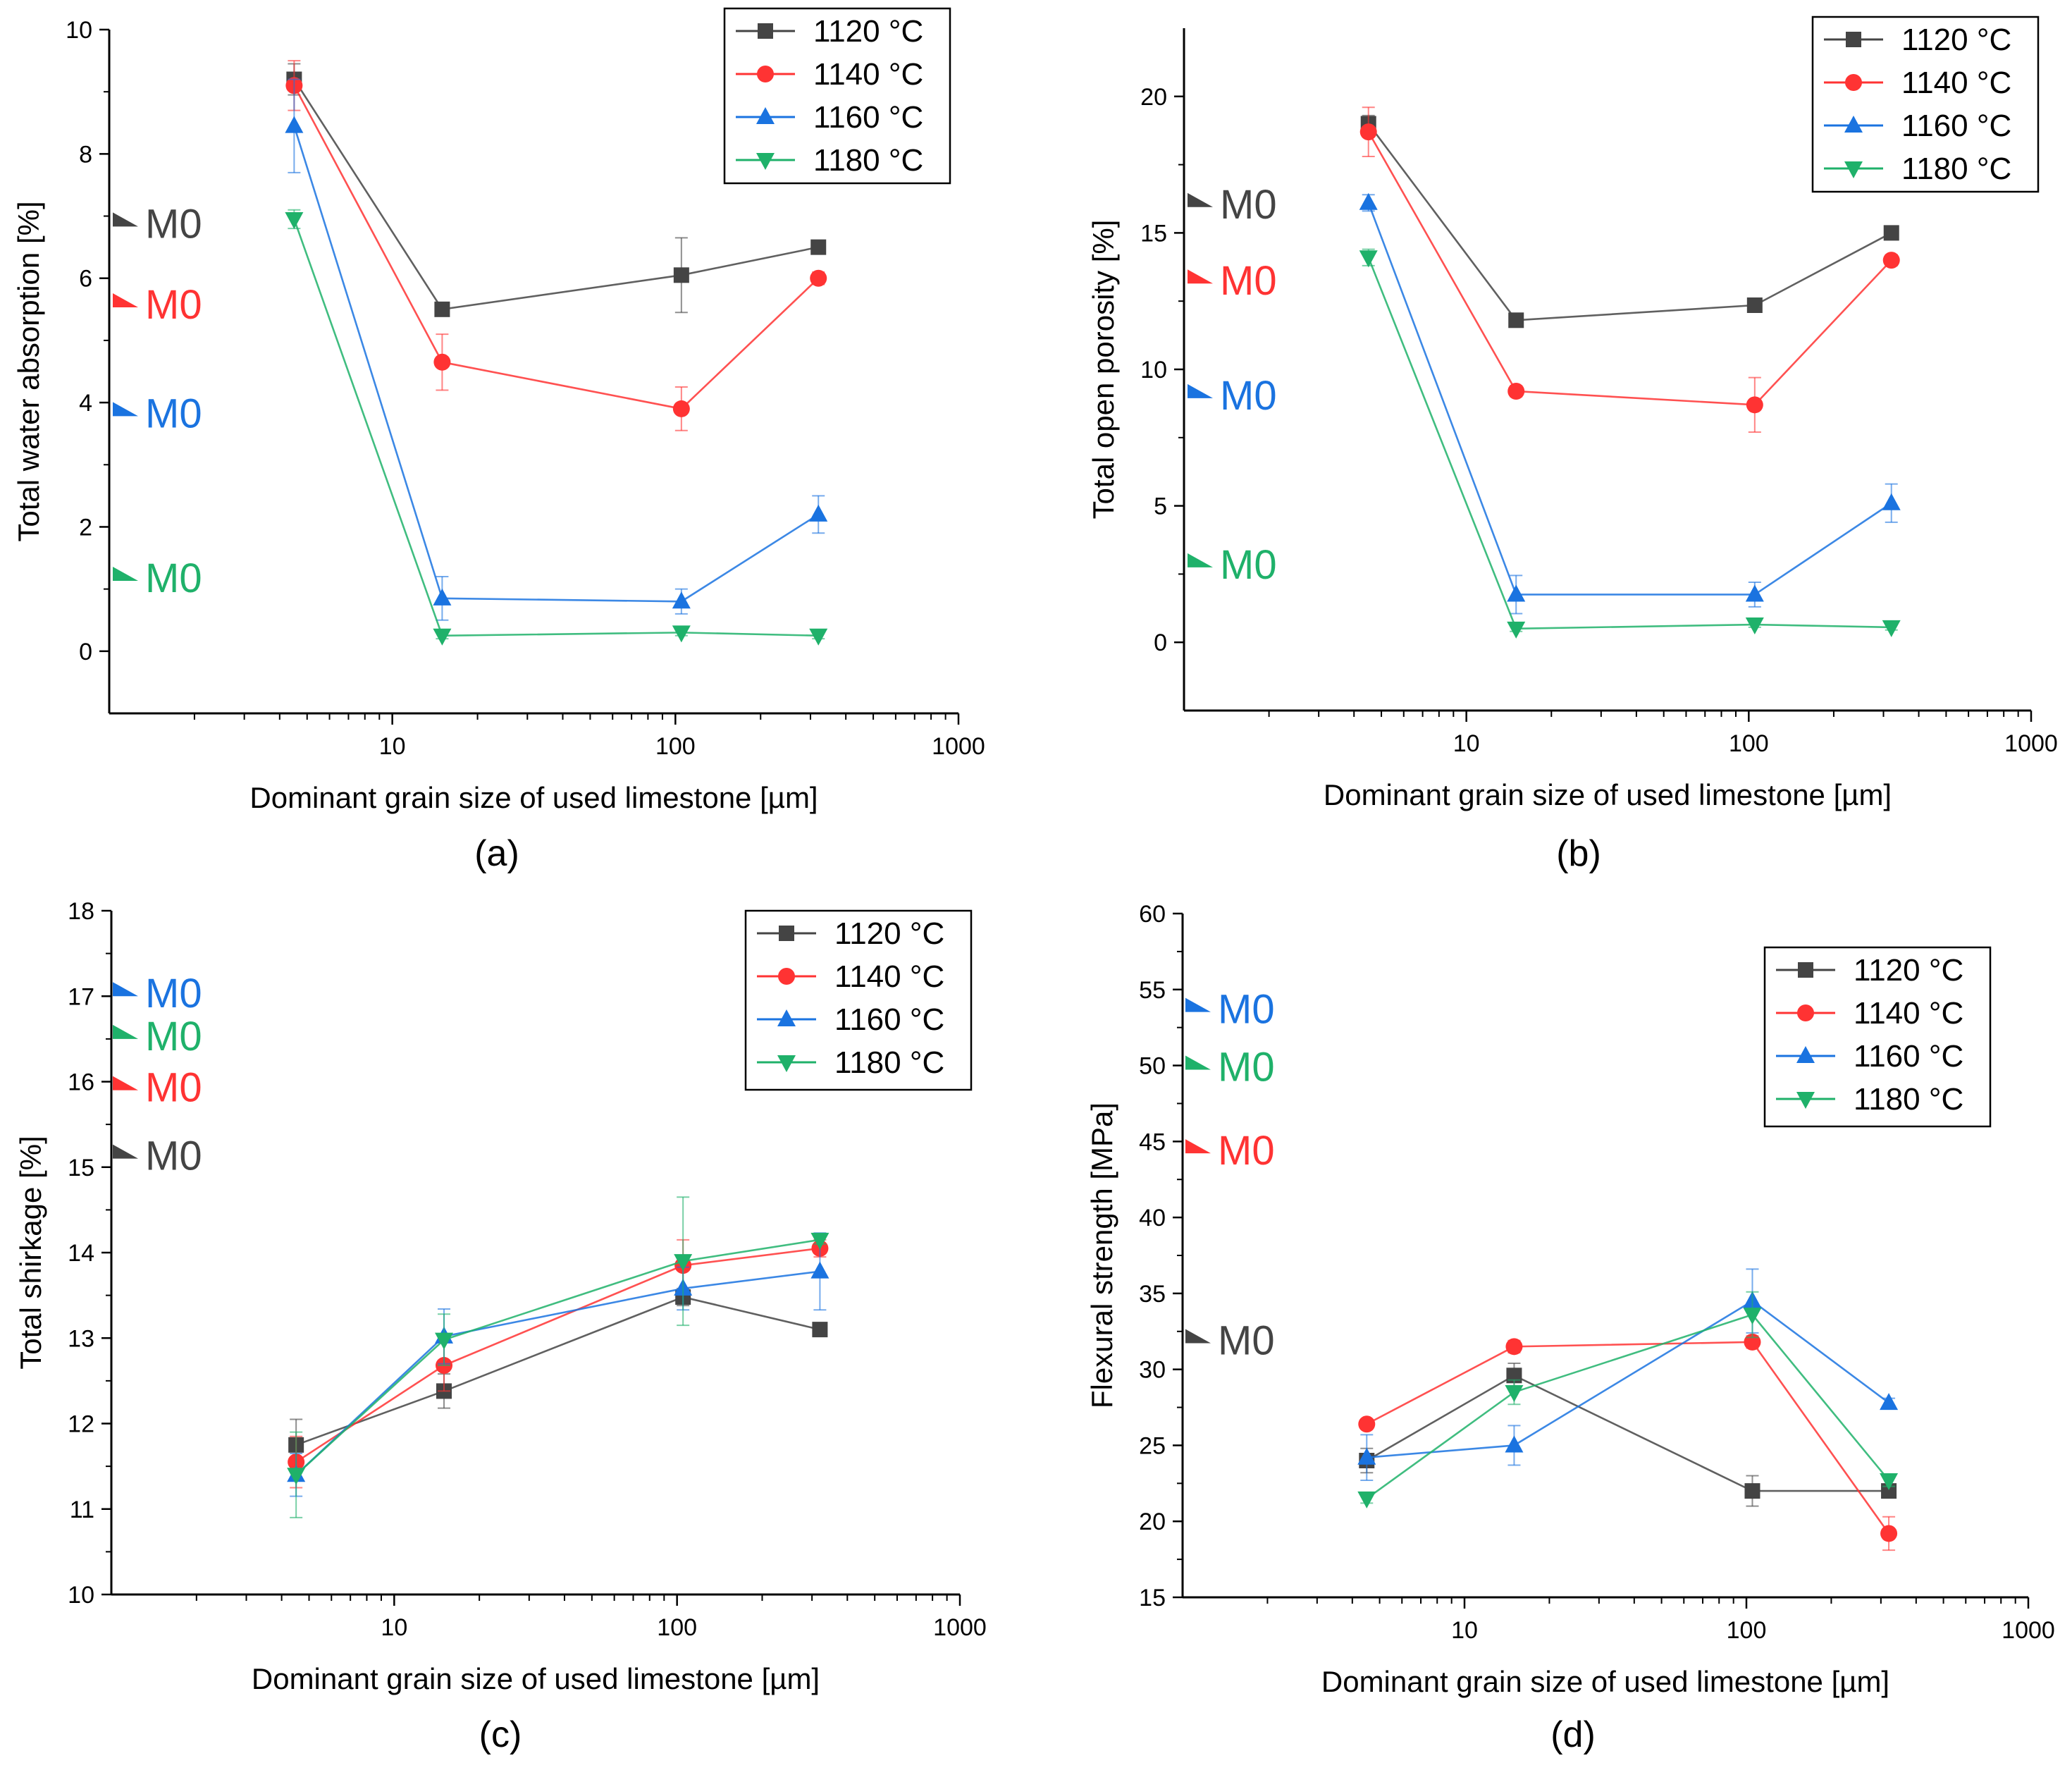 The width and height of the screenshot is (2072, 1782). What do you see at coordinates (496, 853) in the screenshot?
I see `panel-caption: (a)` at bounding box center [496, 853].